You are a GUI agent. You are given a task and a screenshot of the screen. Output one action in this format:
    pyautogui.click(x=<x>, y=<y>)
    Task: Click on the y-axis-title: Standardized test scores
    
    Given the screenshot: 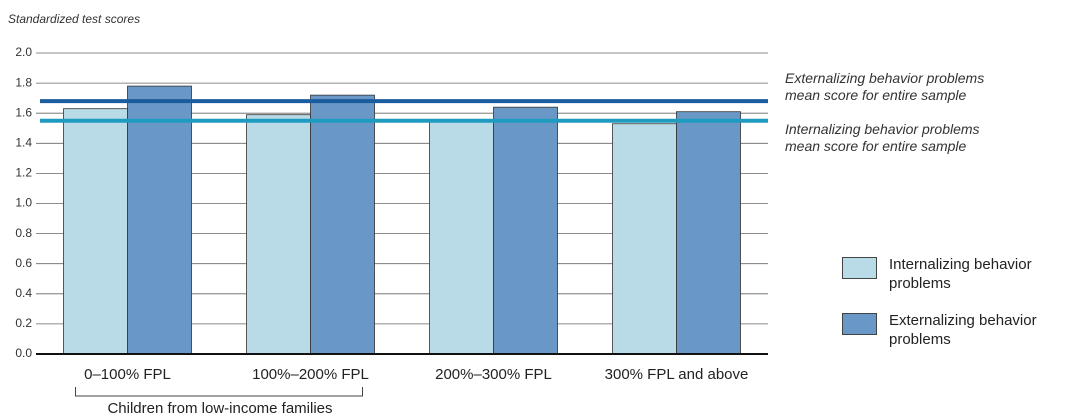 What is the action you would take?
    pyautogui.click(x=74, y=19)
    